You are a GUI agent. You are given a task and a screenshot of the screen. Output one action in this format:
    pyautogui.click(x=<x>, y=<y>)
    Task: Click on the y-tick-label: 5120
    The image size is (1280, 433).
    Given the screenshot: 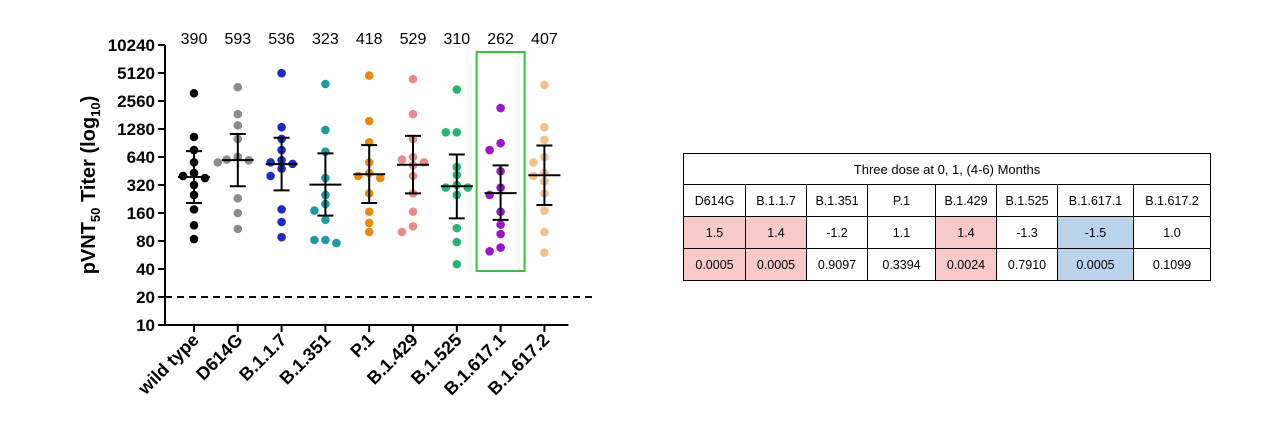 What is the action you would take?
    pyautogui.click(x=136, y=73)
    